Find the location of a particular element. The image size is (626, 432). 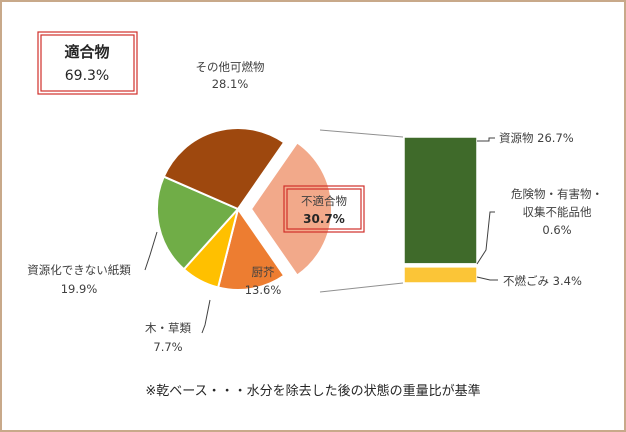

connector-line-top is located at coordinates (361, 133).